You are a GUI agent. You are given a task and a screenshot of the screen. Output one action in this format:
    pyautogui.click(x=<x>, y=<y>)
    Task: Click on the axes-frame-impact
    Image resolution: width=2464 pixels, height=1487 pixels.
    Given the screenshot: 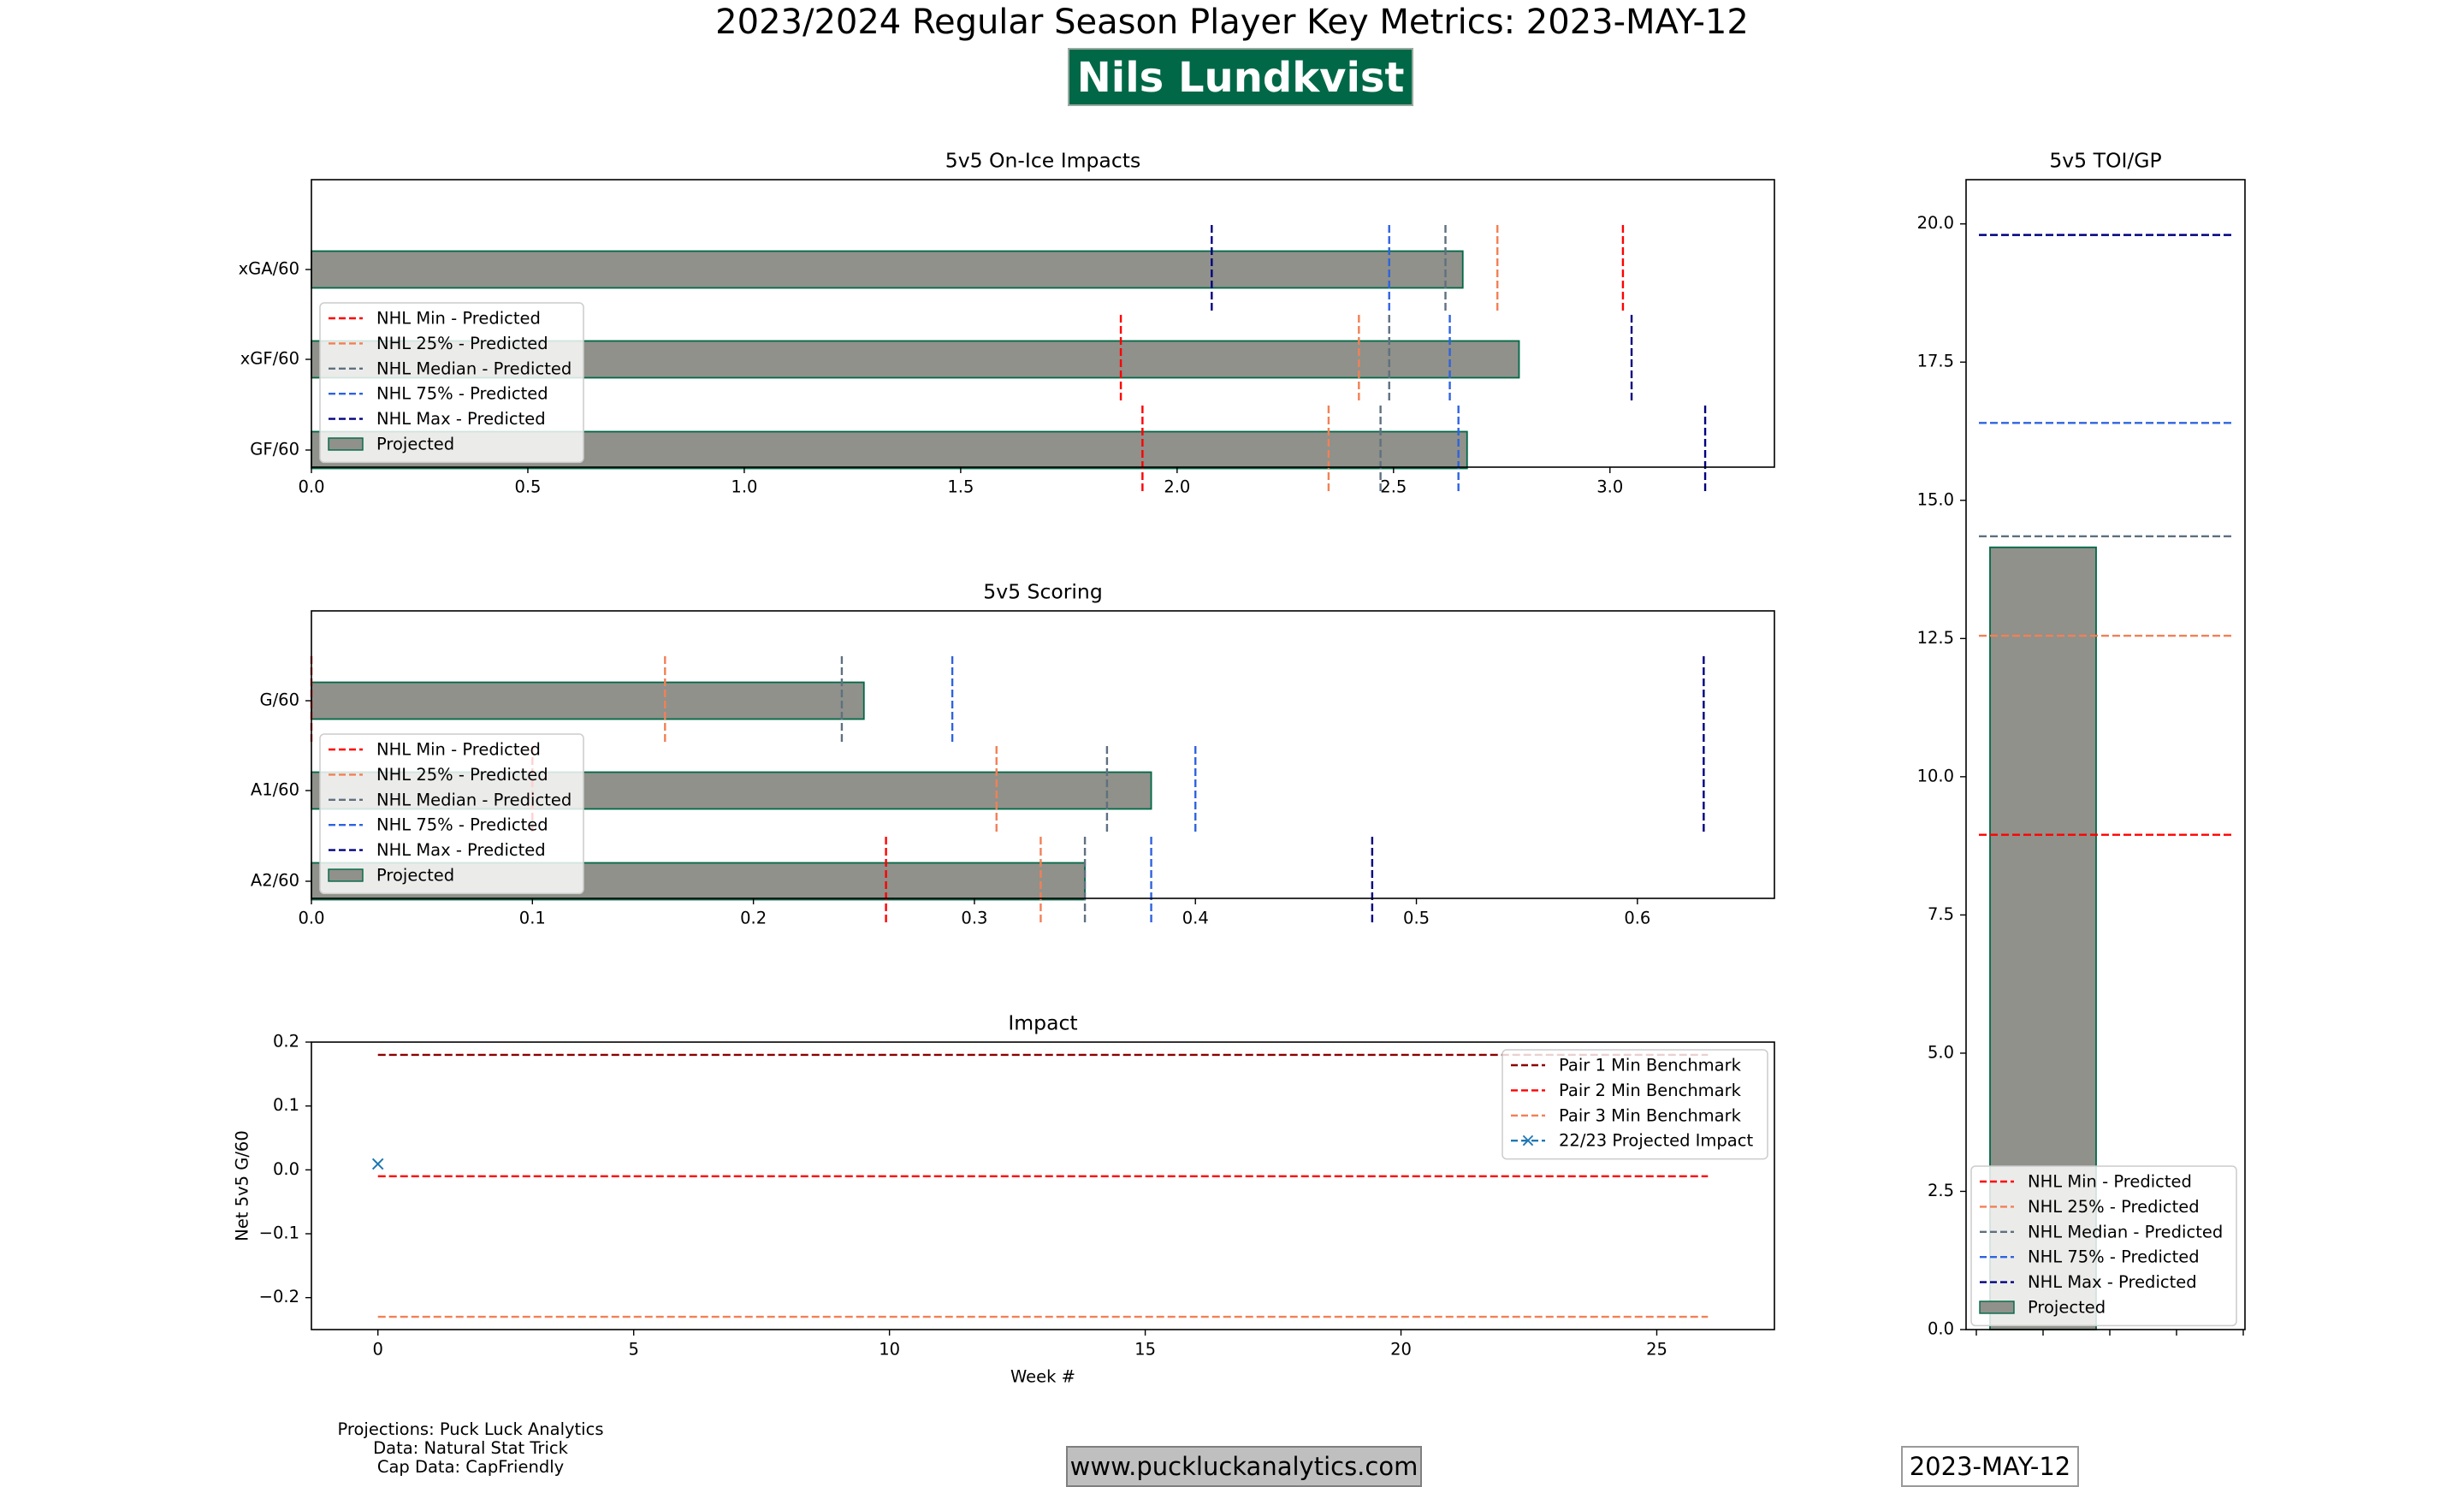 What is the action you would take?
    pyautogui.click(x=1043, y=1185)
    